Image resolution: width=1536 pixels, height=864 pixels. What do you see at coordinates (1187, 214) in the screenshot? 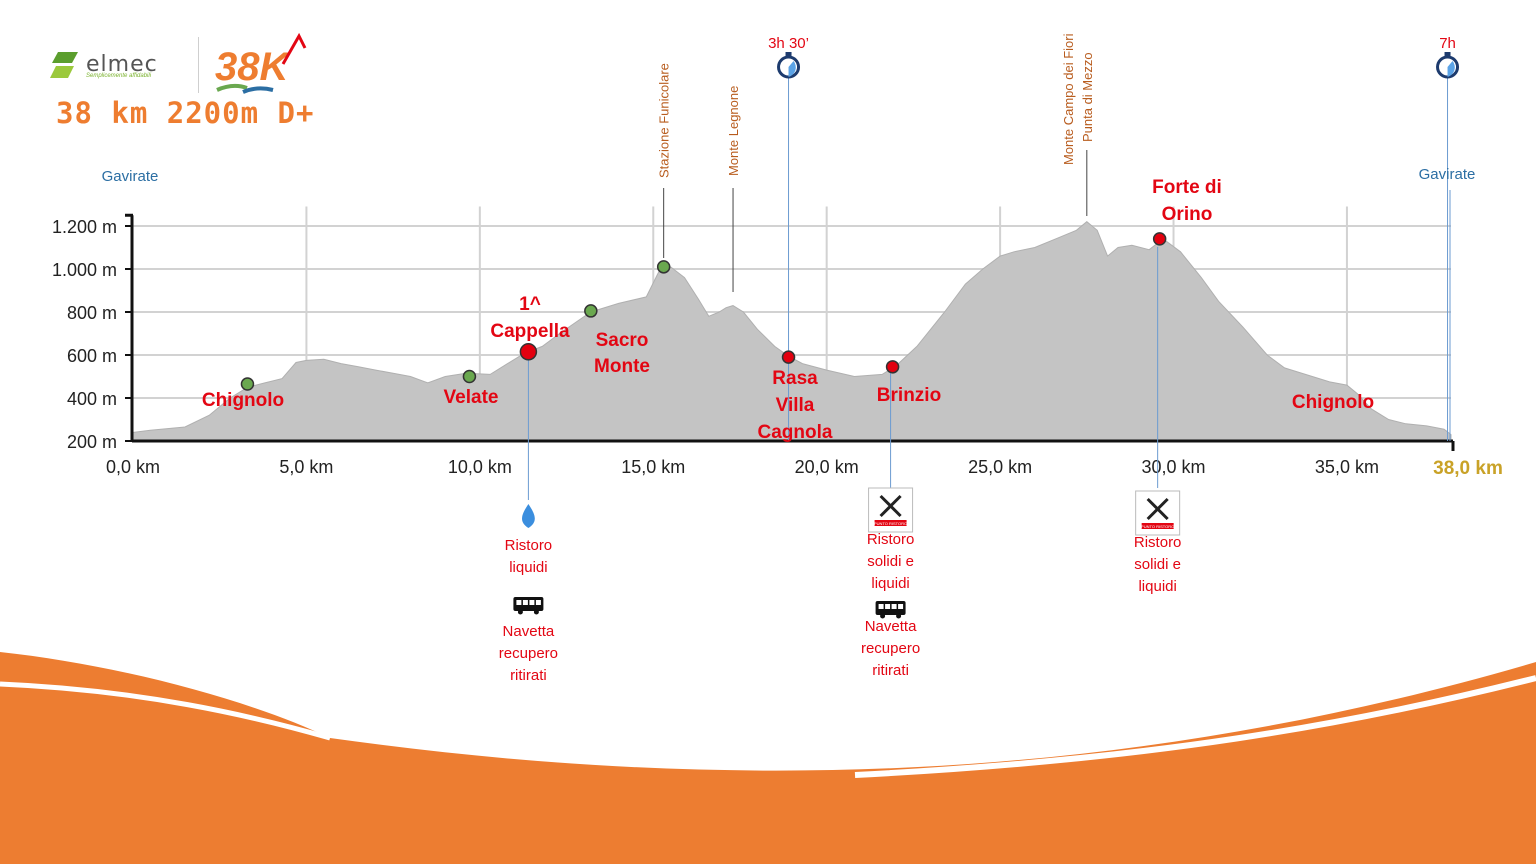
I see `waypoint-label: Orino` at bounding box center [1187, 214].